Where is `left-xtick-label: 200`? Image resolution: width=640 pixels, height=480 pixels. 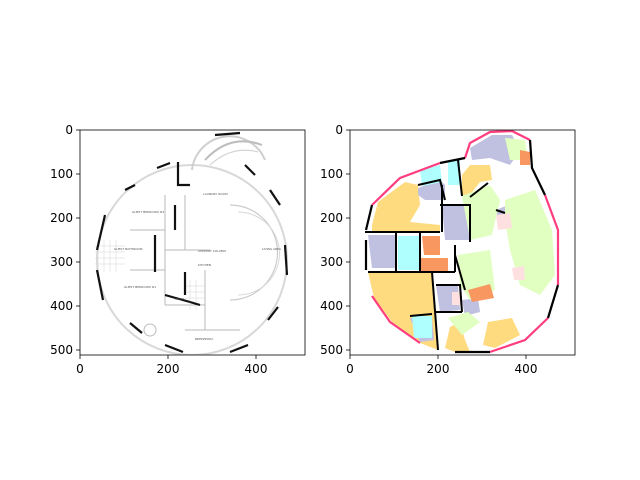 left-xtick-label: 200 is located at coordinates (168, 369).